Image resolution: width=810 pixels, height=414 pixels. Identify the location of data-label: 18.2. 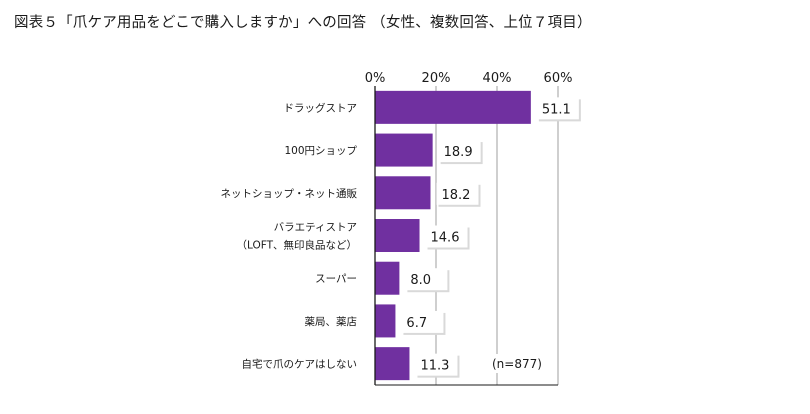
(456, 195).